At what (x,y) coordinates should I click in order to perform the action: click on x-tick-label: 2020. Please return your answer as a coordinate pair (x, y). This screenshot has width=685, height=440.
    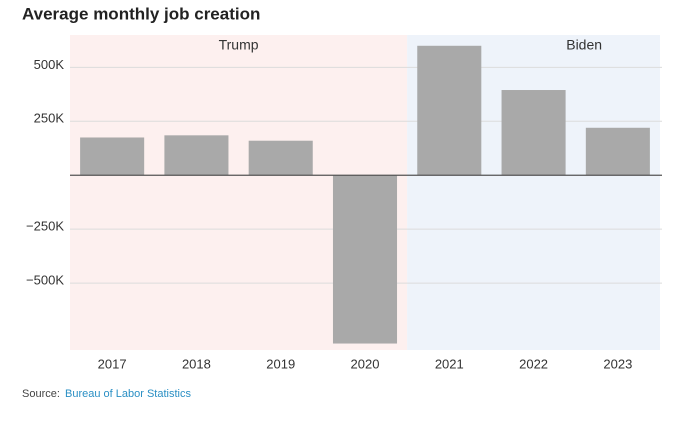
    Looking at the image, I should click on (365, 363).